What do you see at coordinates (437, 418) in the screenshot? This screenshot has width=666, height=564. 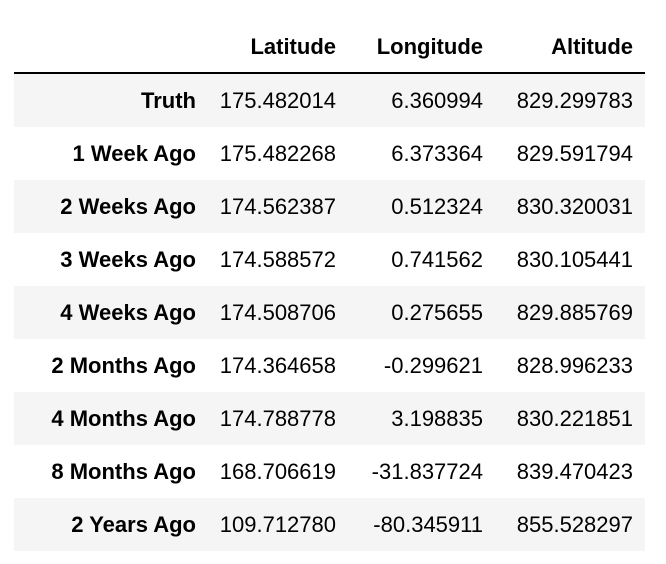 I see `longitude-cell: 3.198835` at bounding box center [437, 418].